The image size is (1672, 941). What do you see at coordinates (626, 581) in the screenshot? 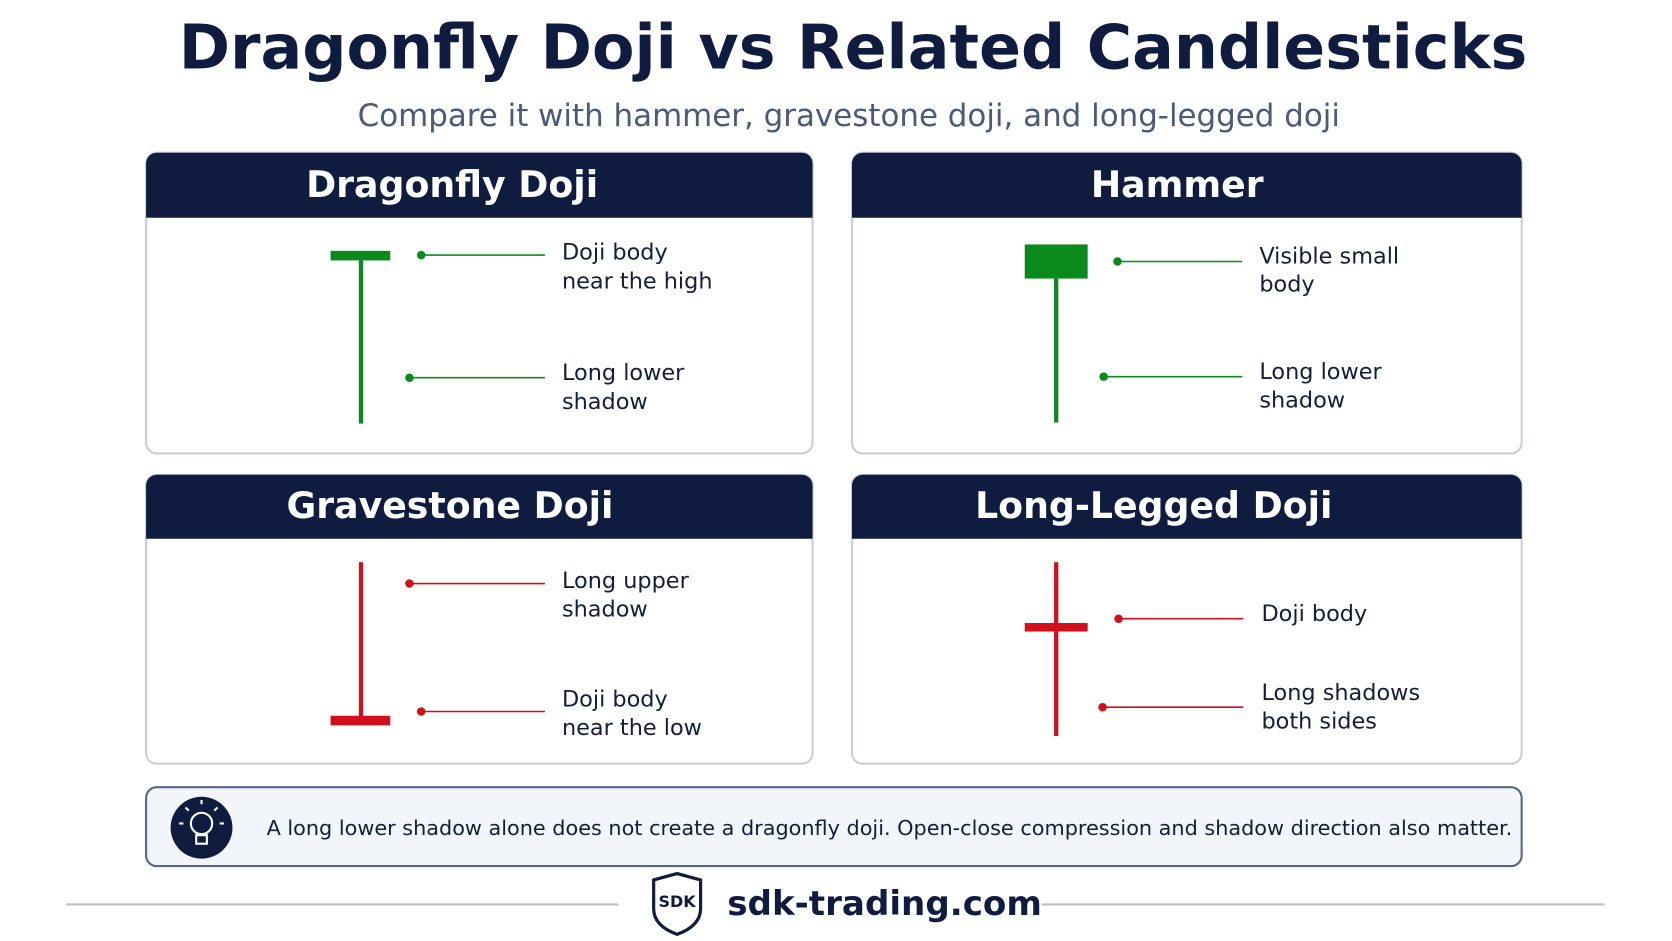
I see `label: Long upper` at bounding box center [626, 581].